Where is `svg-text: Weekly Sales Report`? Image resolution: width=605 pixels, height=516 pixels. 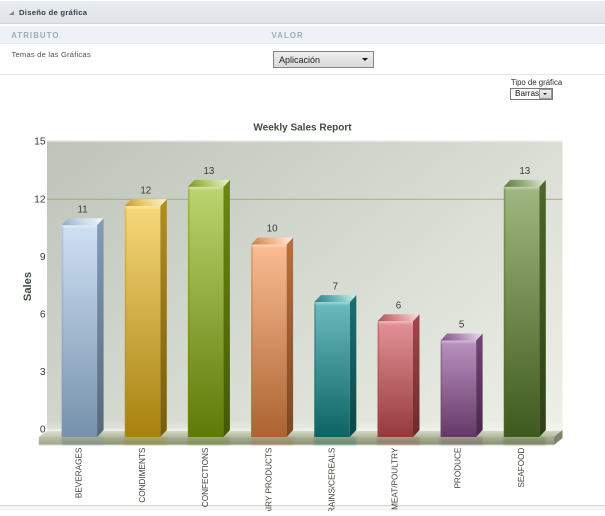 svg-text: Weekly Sales Report is located at coordinates (302, 128).